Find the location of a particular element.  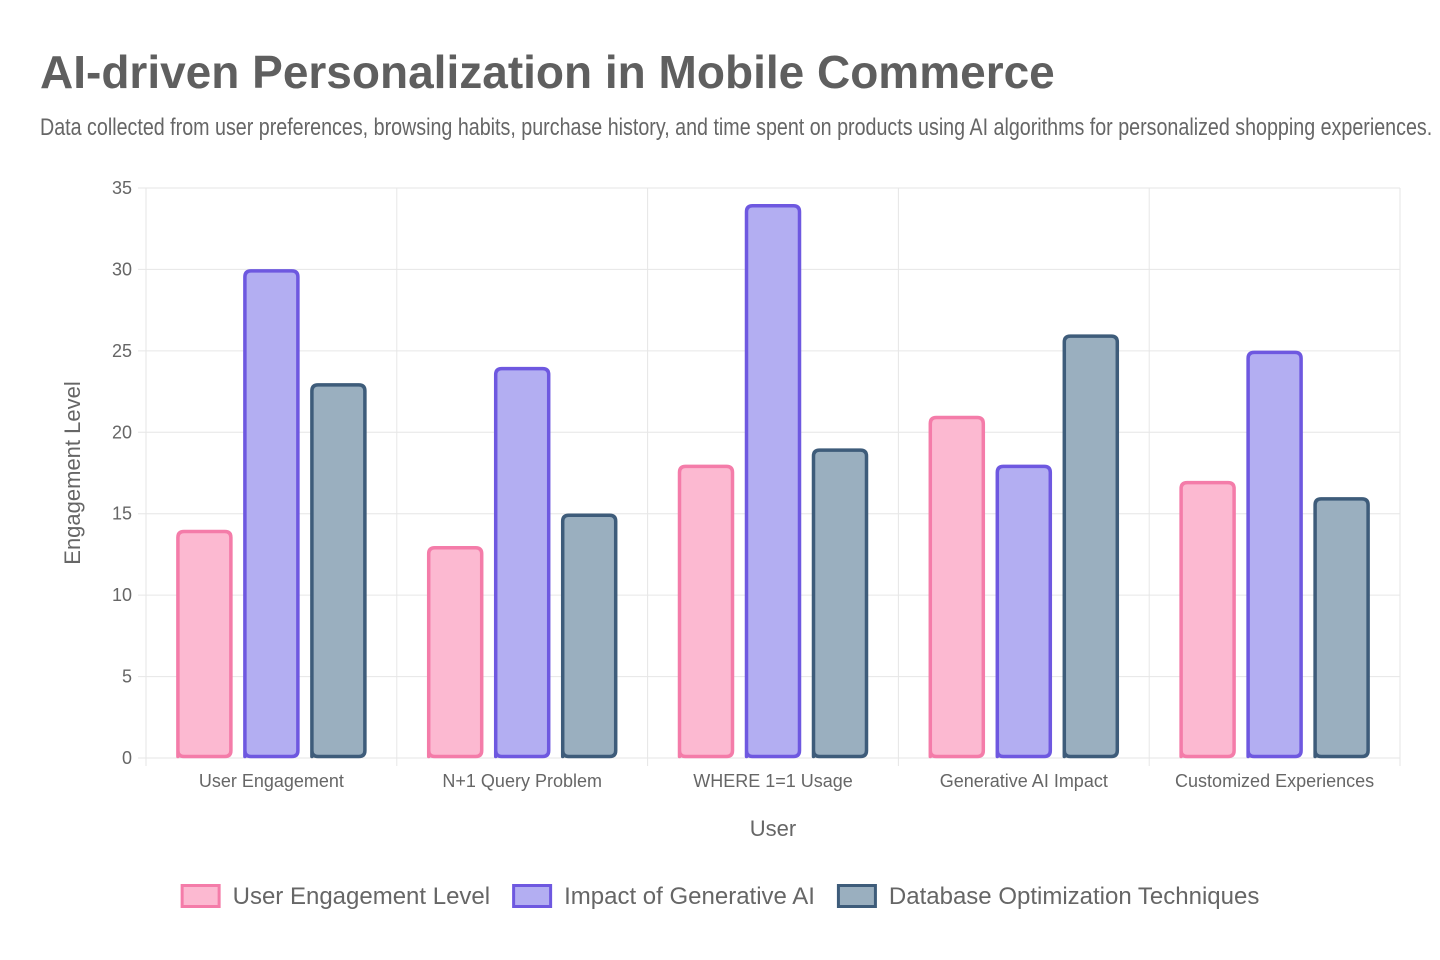

legend-label: User Engagement Level is located at coordinates (361, 896).